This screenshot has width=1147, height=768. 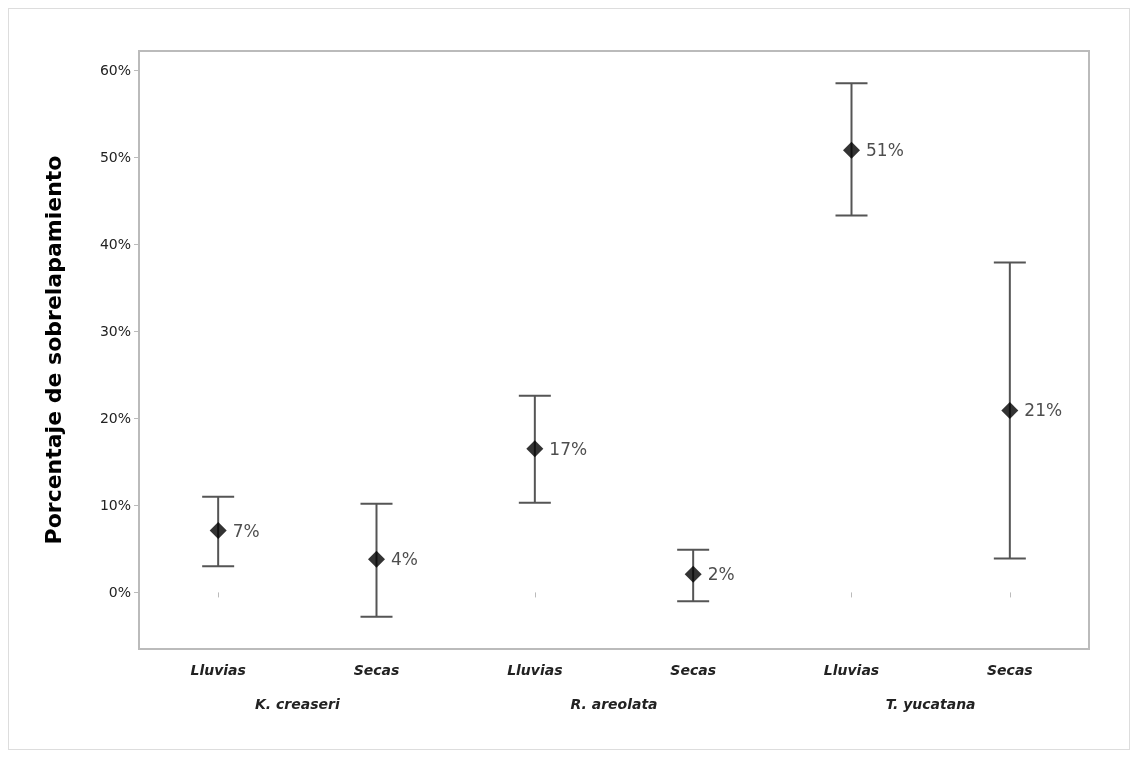 What do you see at coordinates (115, 70) in the screenshot?
I see `y-tick-label: 60%` at bounding box center [115, 70].